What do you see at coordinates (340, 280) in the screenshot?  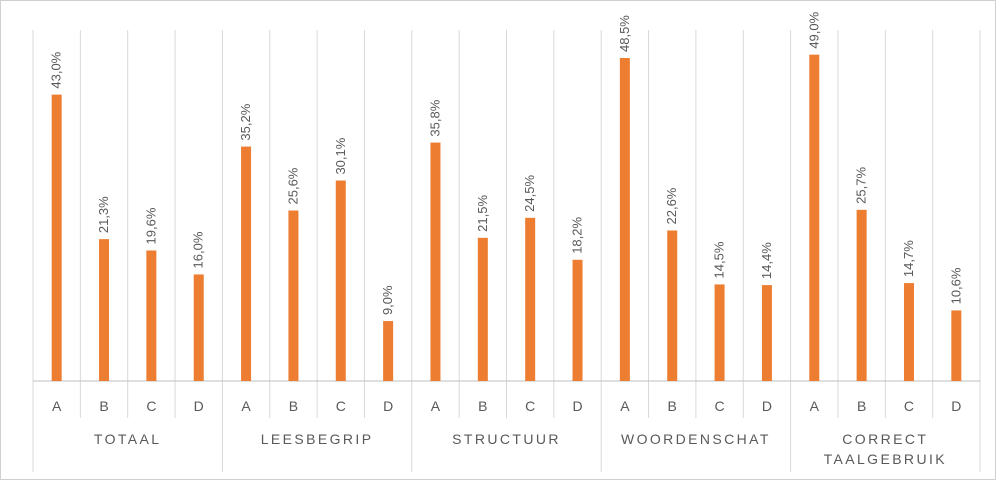 I see `bar-leesbegrip-c` at bounding box center [340, 280].